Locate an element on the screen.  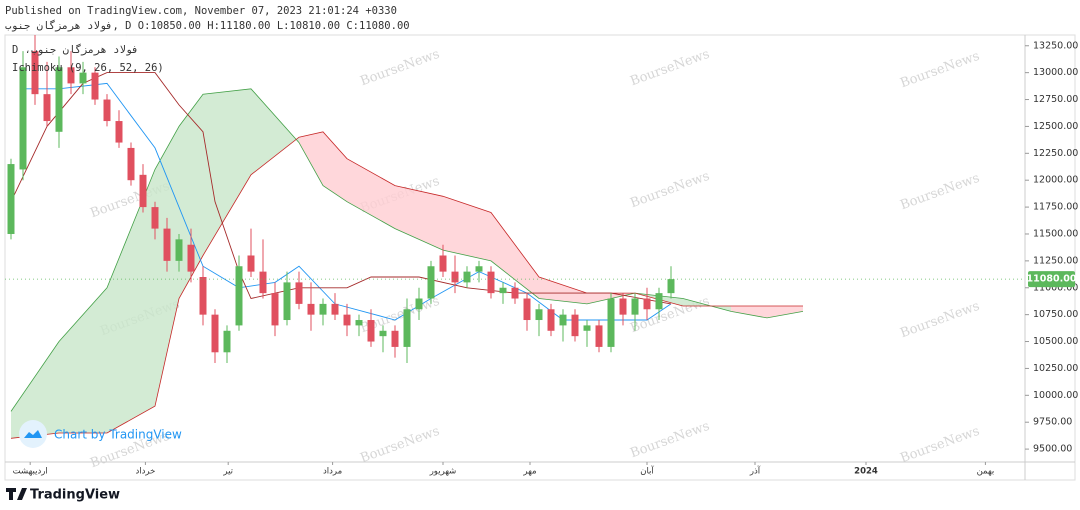
brand-text: TradingView is located at coordinates (75, 495).